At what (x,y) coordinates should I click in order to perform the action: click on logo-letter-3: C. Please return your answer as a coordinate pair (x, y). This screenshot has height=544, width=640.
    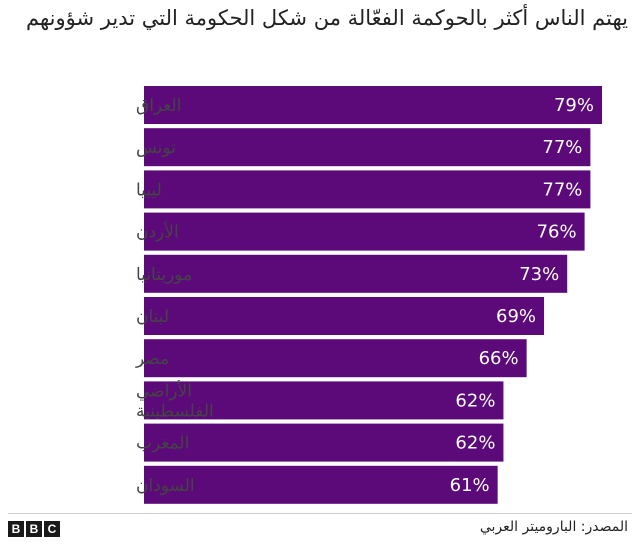
    Looking at the image, I should click on (52, 529).